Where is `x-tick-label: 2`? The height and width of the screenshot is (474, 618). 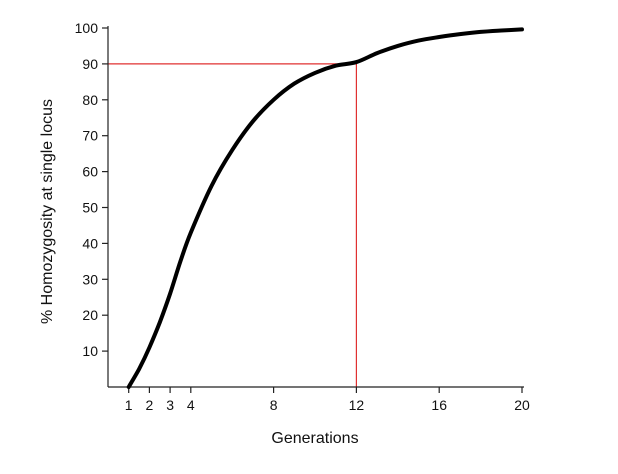 x-tick-label: 2 is located at coordinates (150, 405).